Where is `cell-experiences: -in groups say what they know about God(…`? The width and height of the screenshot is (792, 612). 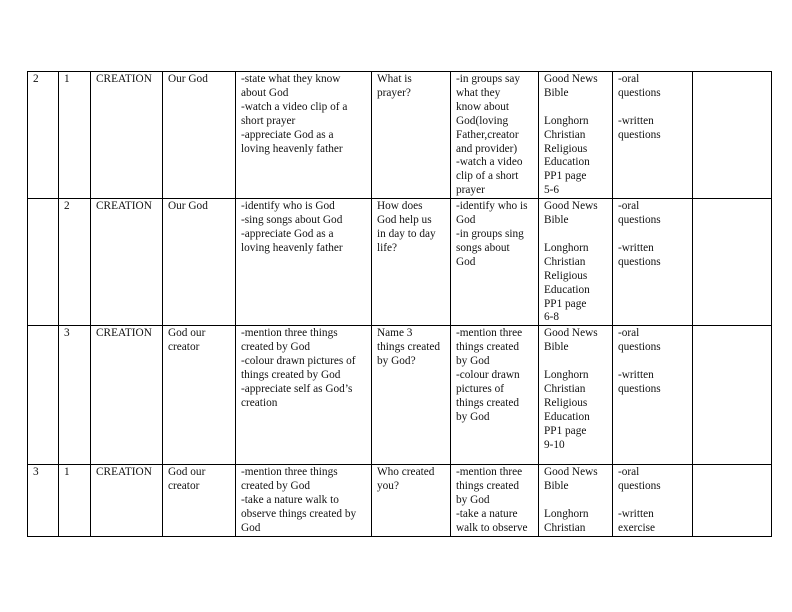 cell-experiences: -in groups say what they know about God(… is located at coordinates (494, 135).